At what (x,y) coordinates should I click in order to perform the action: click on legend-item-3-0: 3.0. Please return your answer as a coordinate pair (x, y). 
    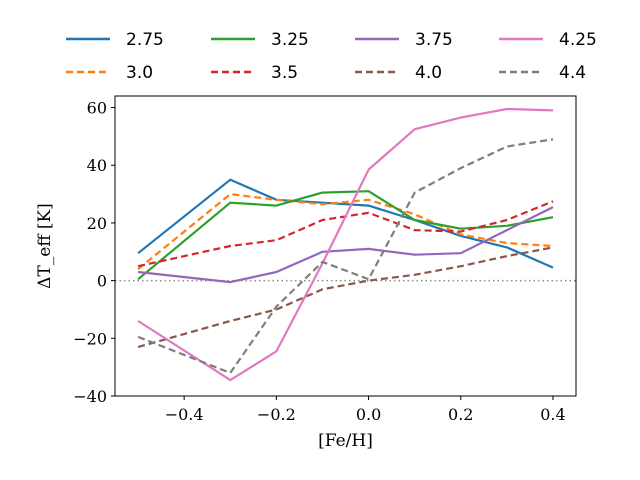
    Looking at the image, I should click on (109, 73).